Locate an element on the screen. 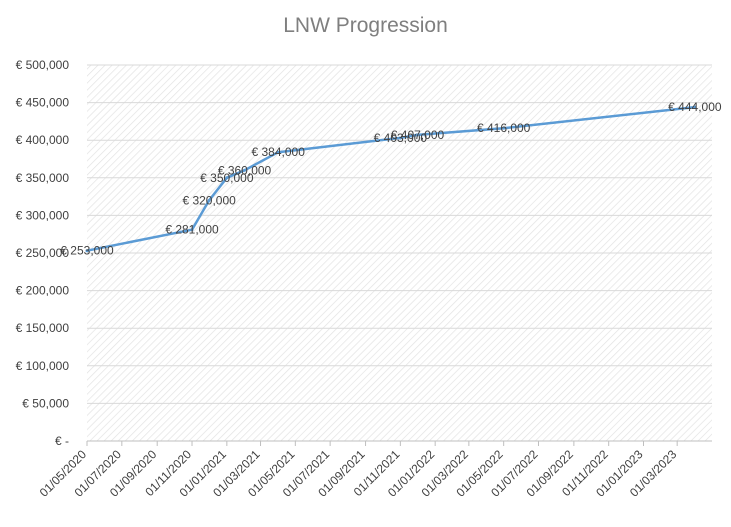 The height and width of the screenshot is (527, 731). y-tick-label: € 350,000 is located at coordinates (43, 178).